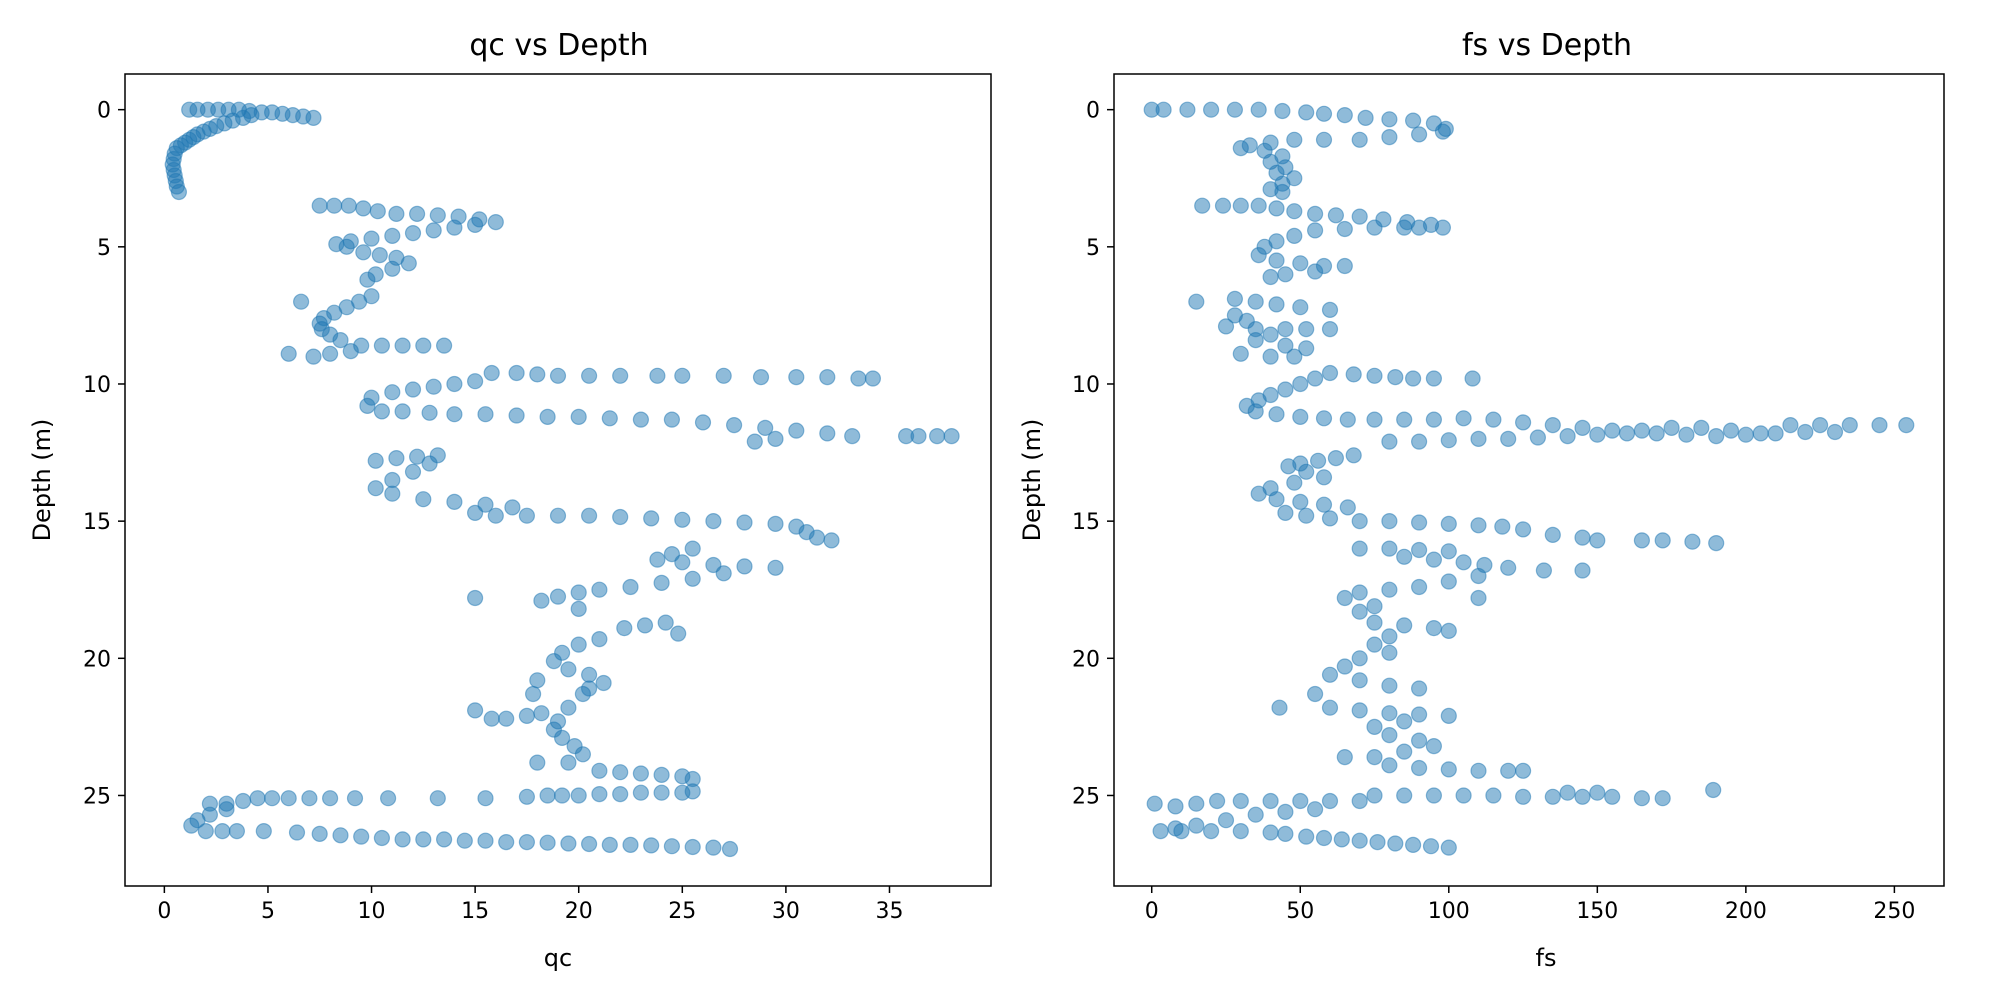  I want to click on qc-x-tick-label: 20, so click(579, 911).